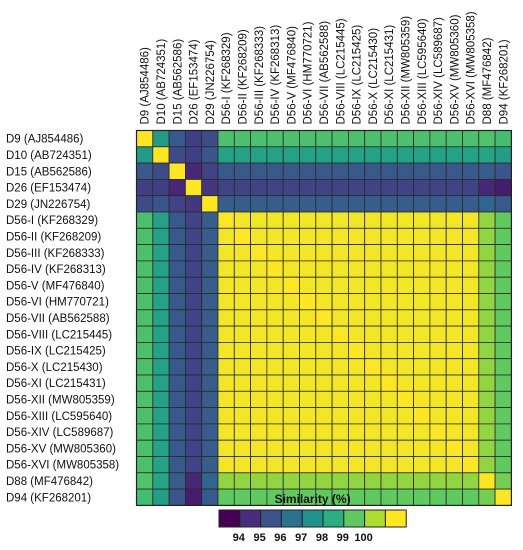 The image size is (523, 550). I want to click on legend-tick-label: 96, so click(280, 538).